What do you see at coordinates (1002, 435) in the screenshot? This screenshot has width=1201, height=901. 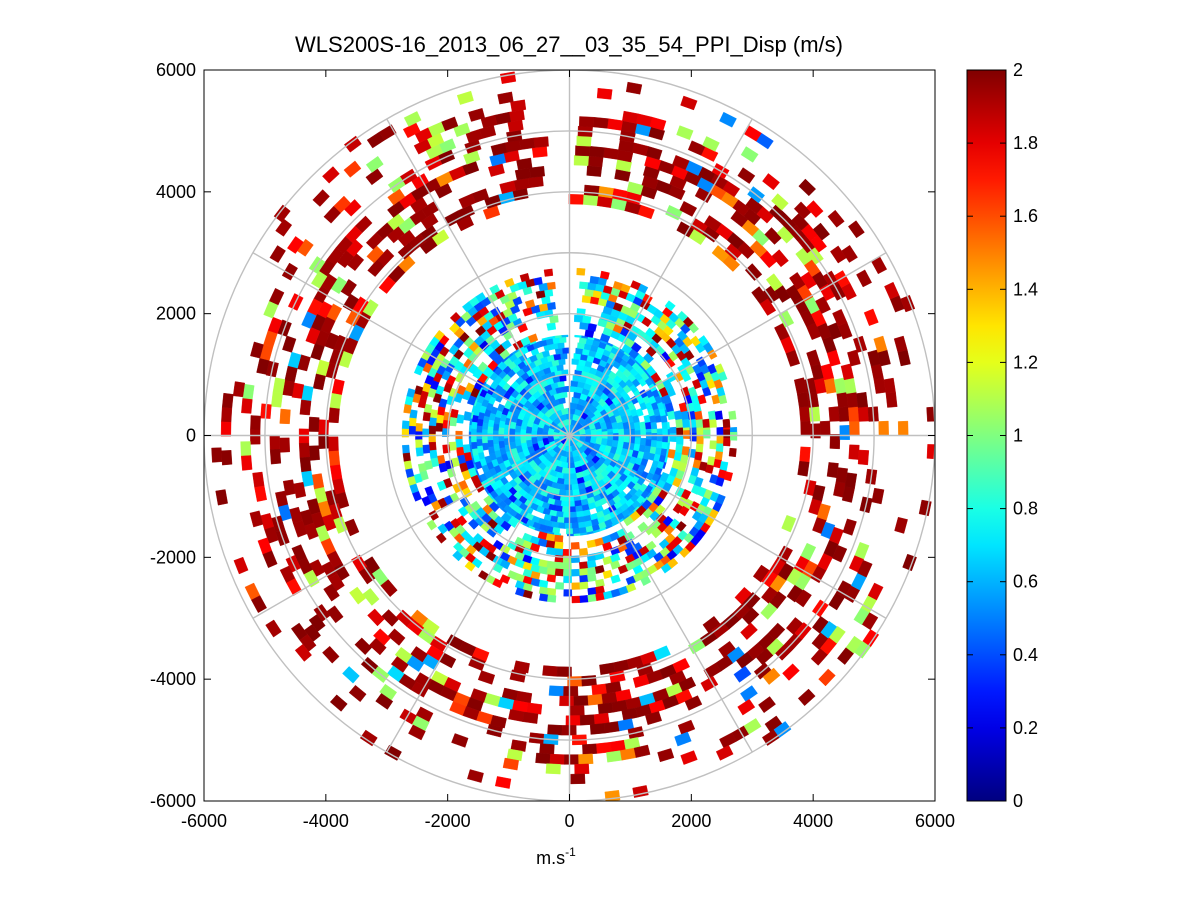 I see `colorbar: 0 0.2 0.4 0.6 0.8 1 1.2 1.4 1.6 1.8 2` at bounding box center [1002, 435].